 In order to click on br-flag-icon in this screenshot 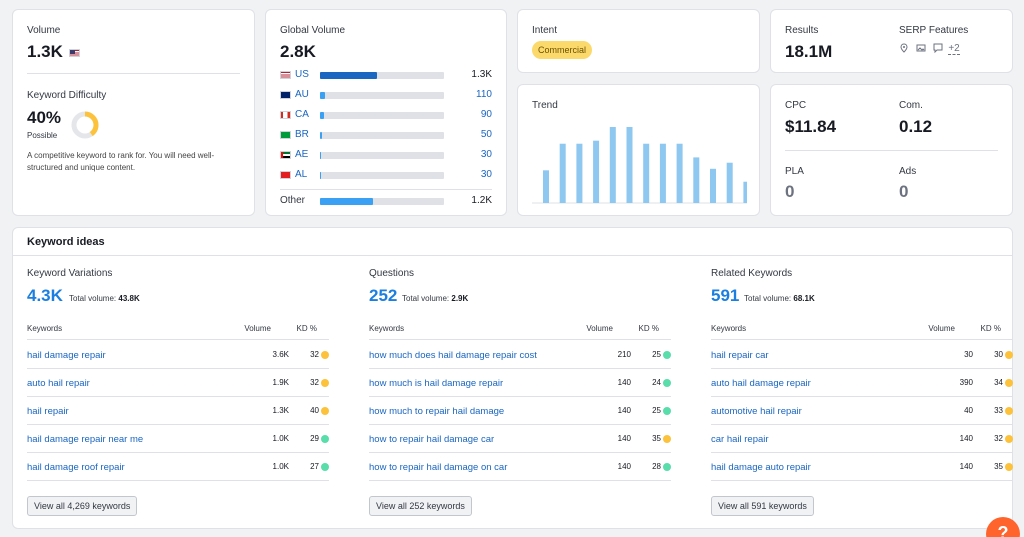, I will do `click(285, 135)`.